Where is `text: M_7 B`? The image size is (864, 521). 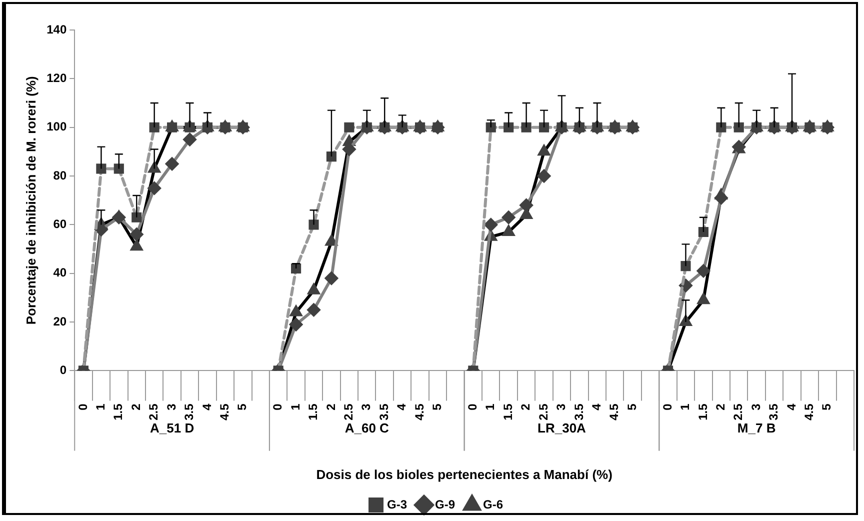 text: M_7 B is located at coordinates (756, 428).